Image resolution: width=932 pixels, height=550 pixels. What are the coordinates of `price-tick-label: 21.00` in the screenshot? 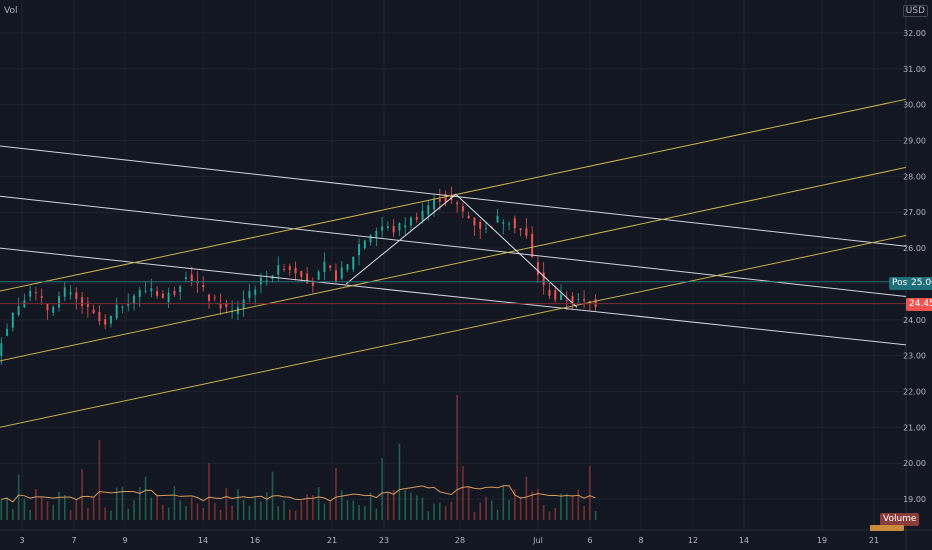 It's located at (914, 427).